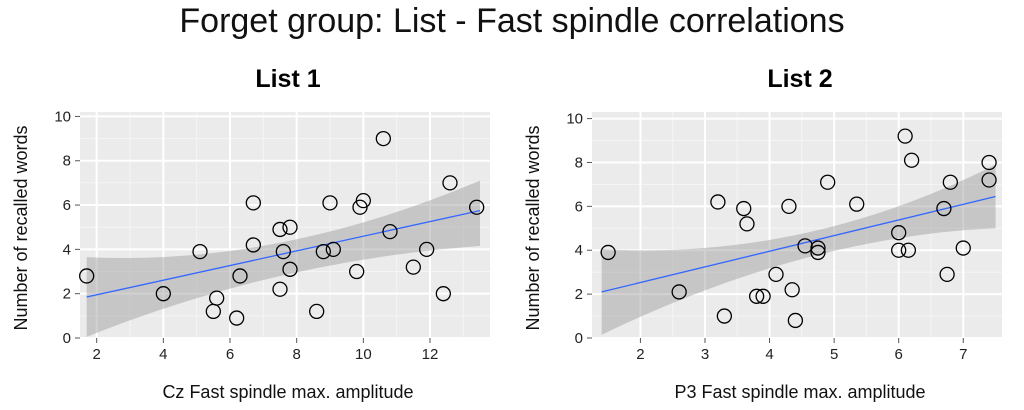  Describe the element at coordinates (287, 79) in the screenshot. I see `chart-title: List 1` at that location.